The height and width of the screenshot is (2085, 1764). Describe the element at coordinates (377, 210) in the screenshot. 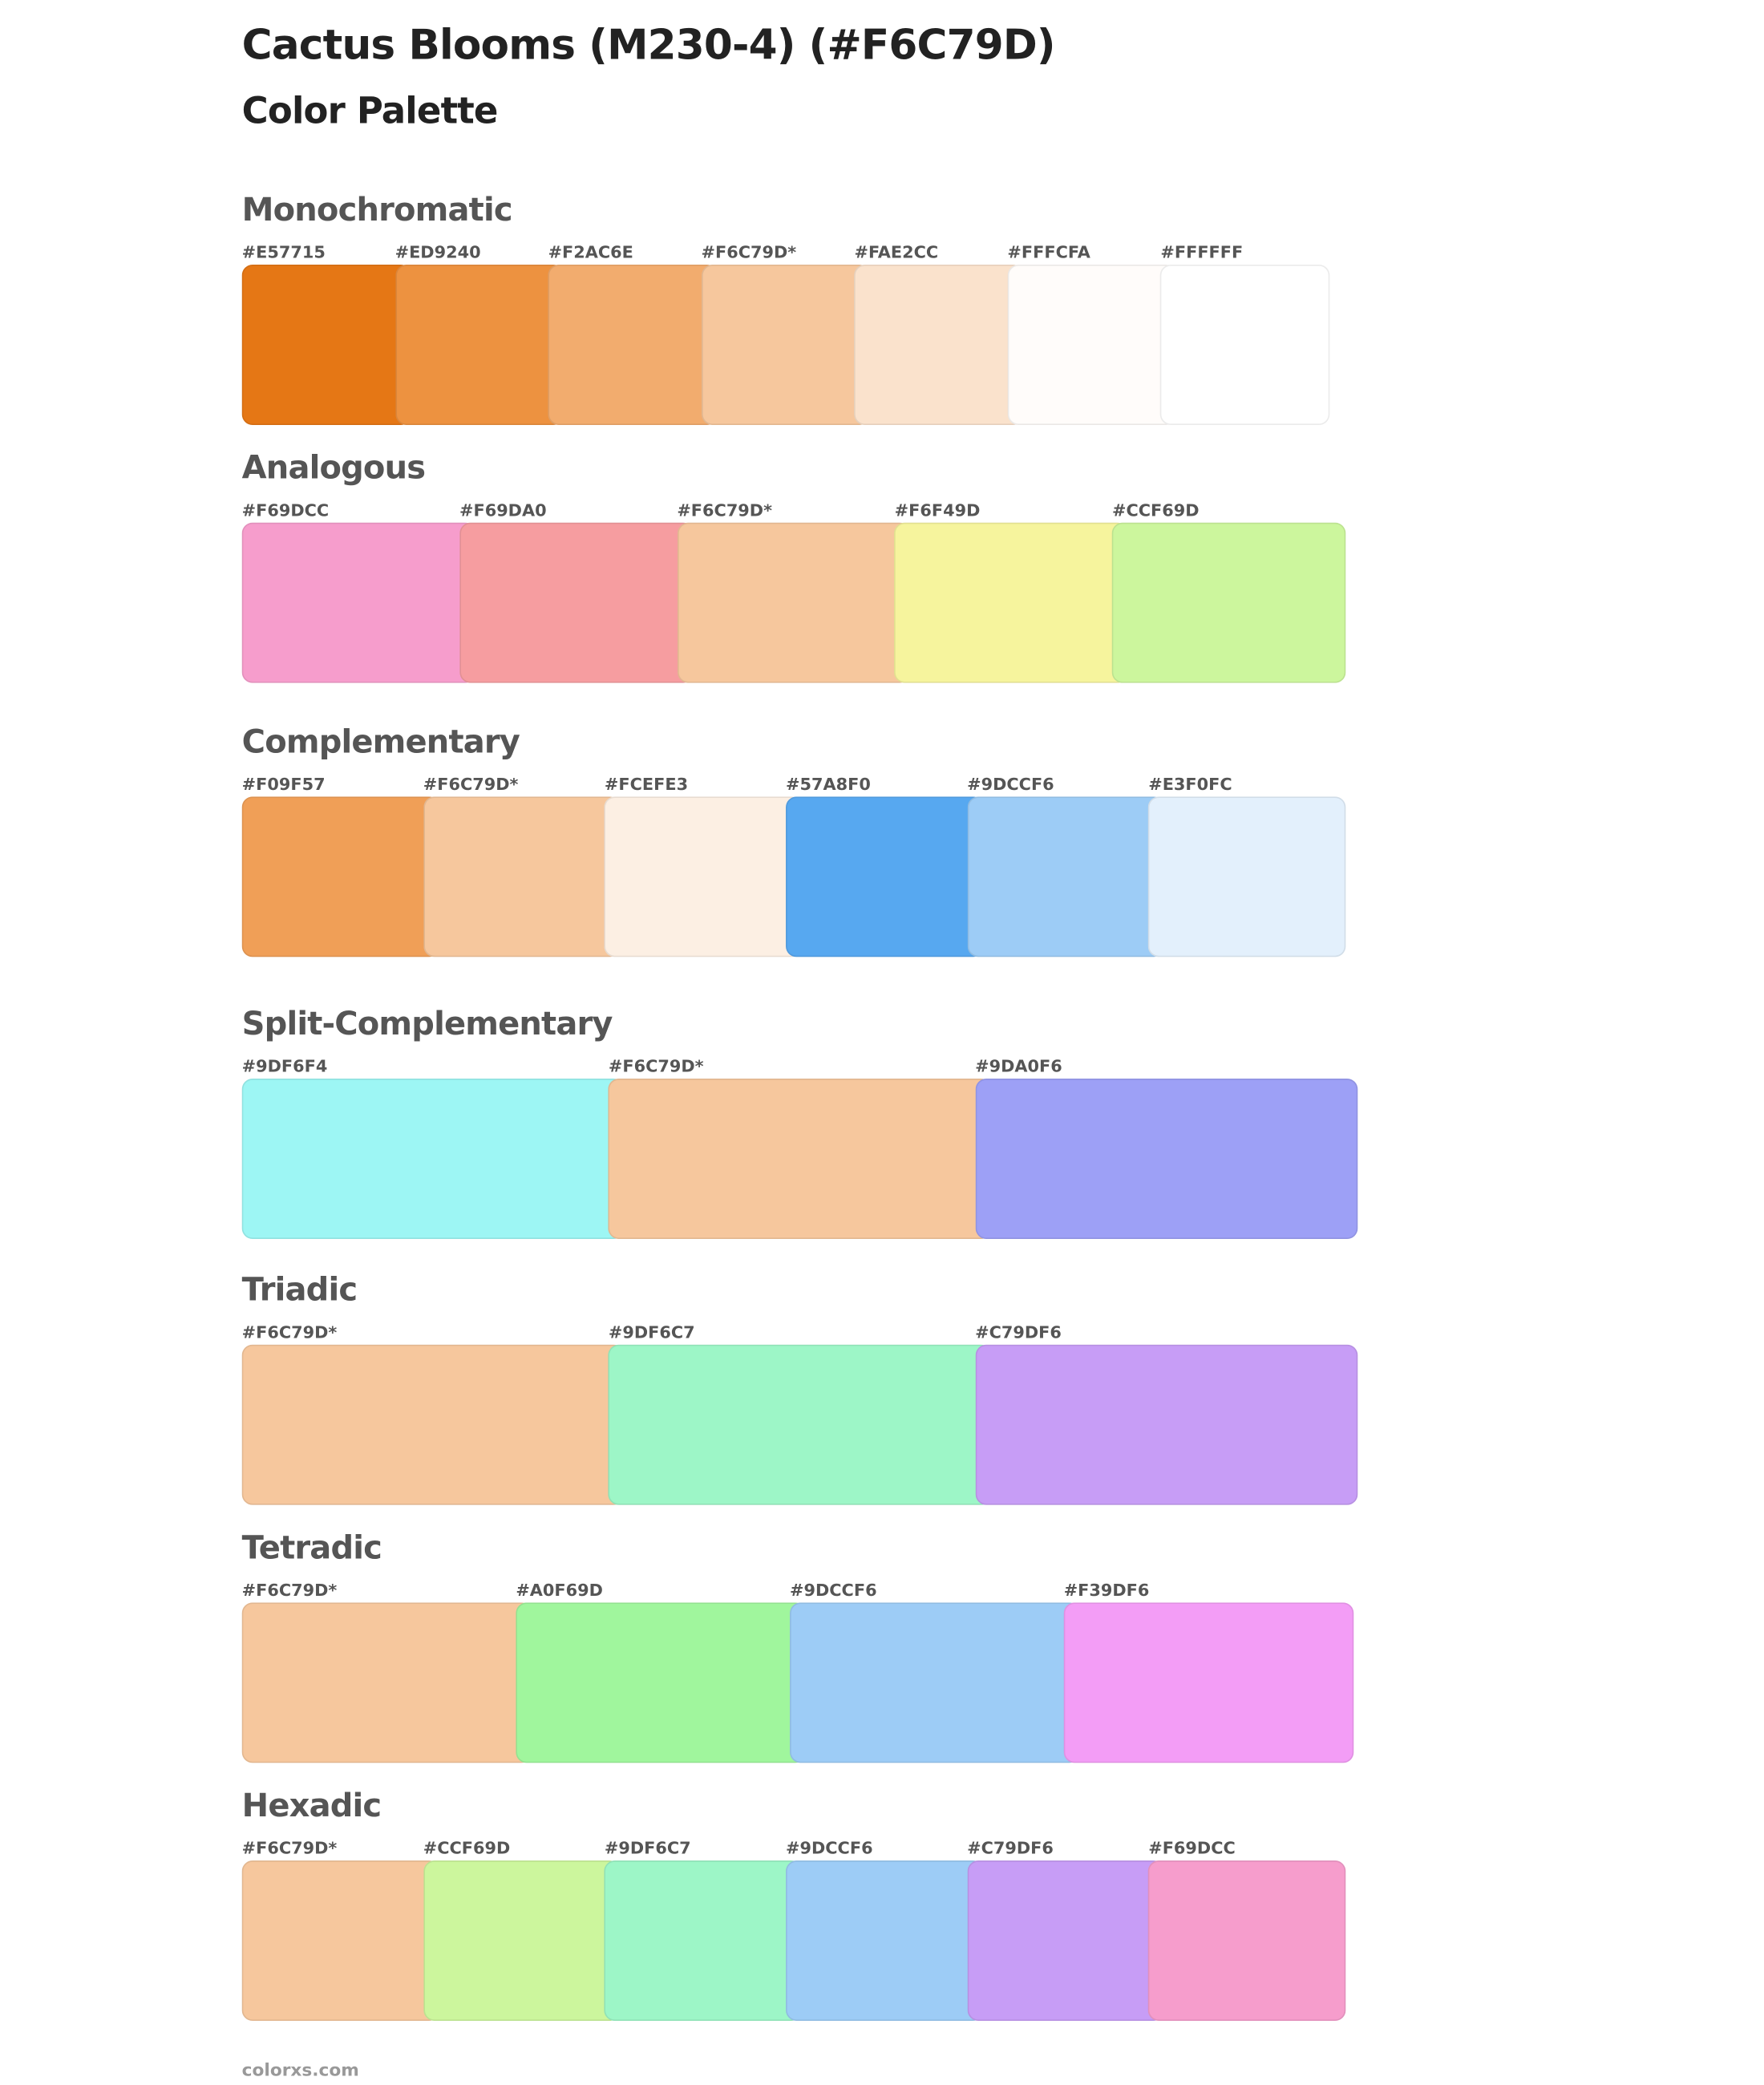

I see `section-title: Monochromatic` at that location.